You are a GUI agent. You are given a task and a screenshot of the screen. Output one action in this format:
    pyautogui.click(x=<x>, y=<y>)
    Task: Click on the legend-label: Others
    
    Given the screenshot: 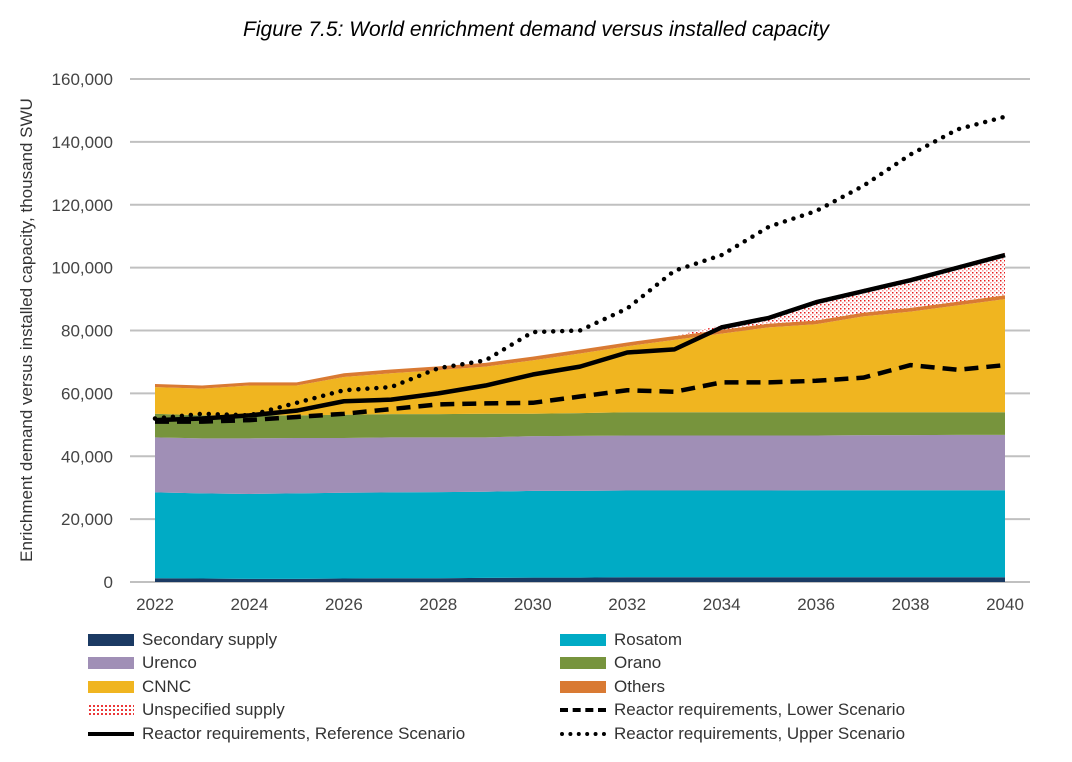 What is the action you would take?
    pyautogui.click(x=640, y=686)
    